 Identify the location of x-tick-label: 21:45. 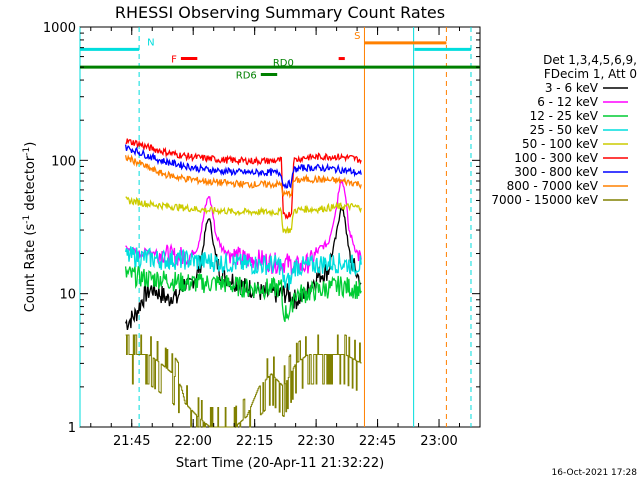
(131, 441).